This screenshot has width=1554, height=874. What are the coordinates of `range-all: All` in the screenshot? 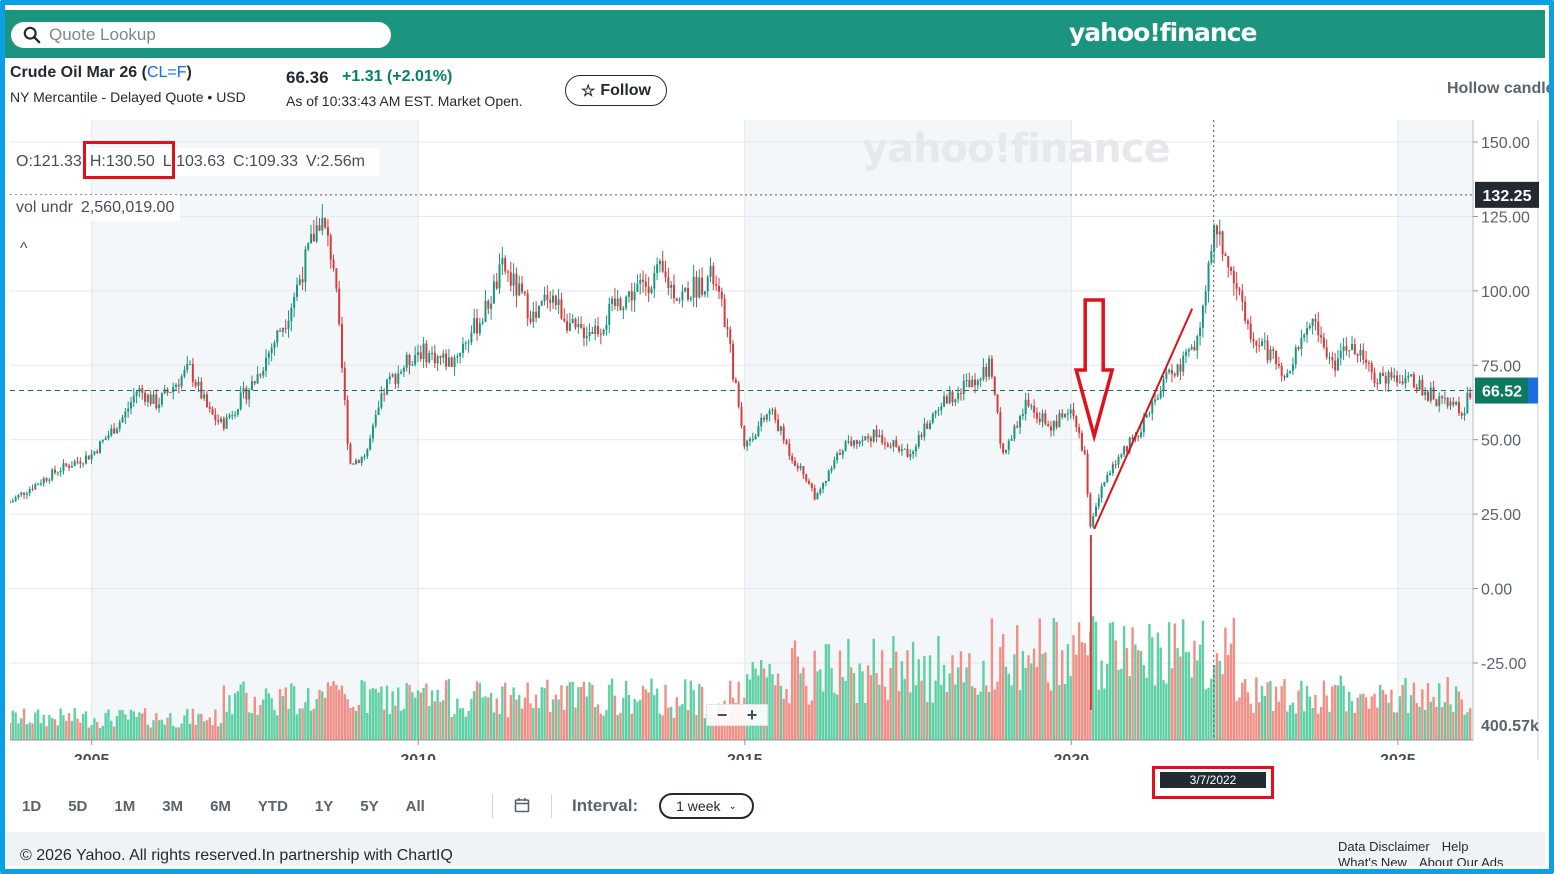 It's located at (415, 806).